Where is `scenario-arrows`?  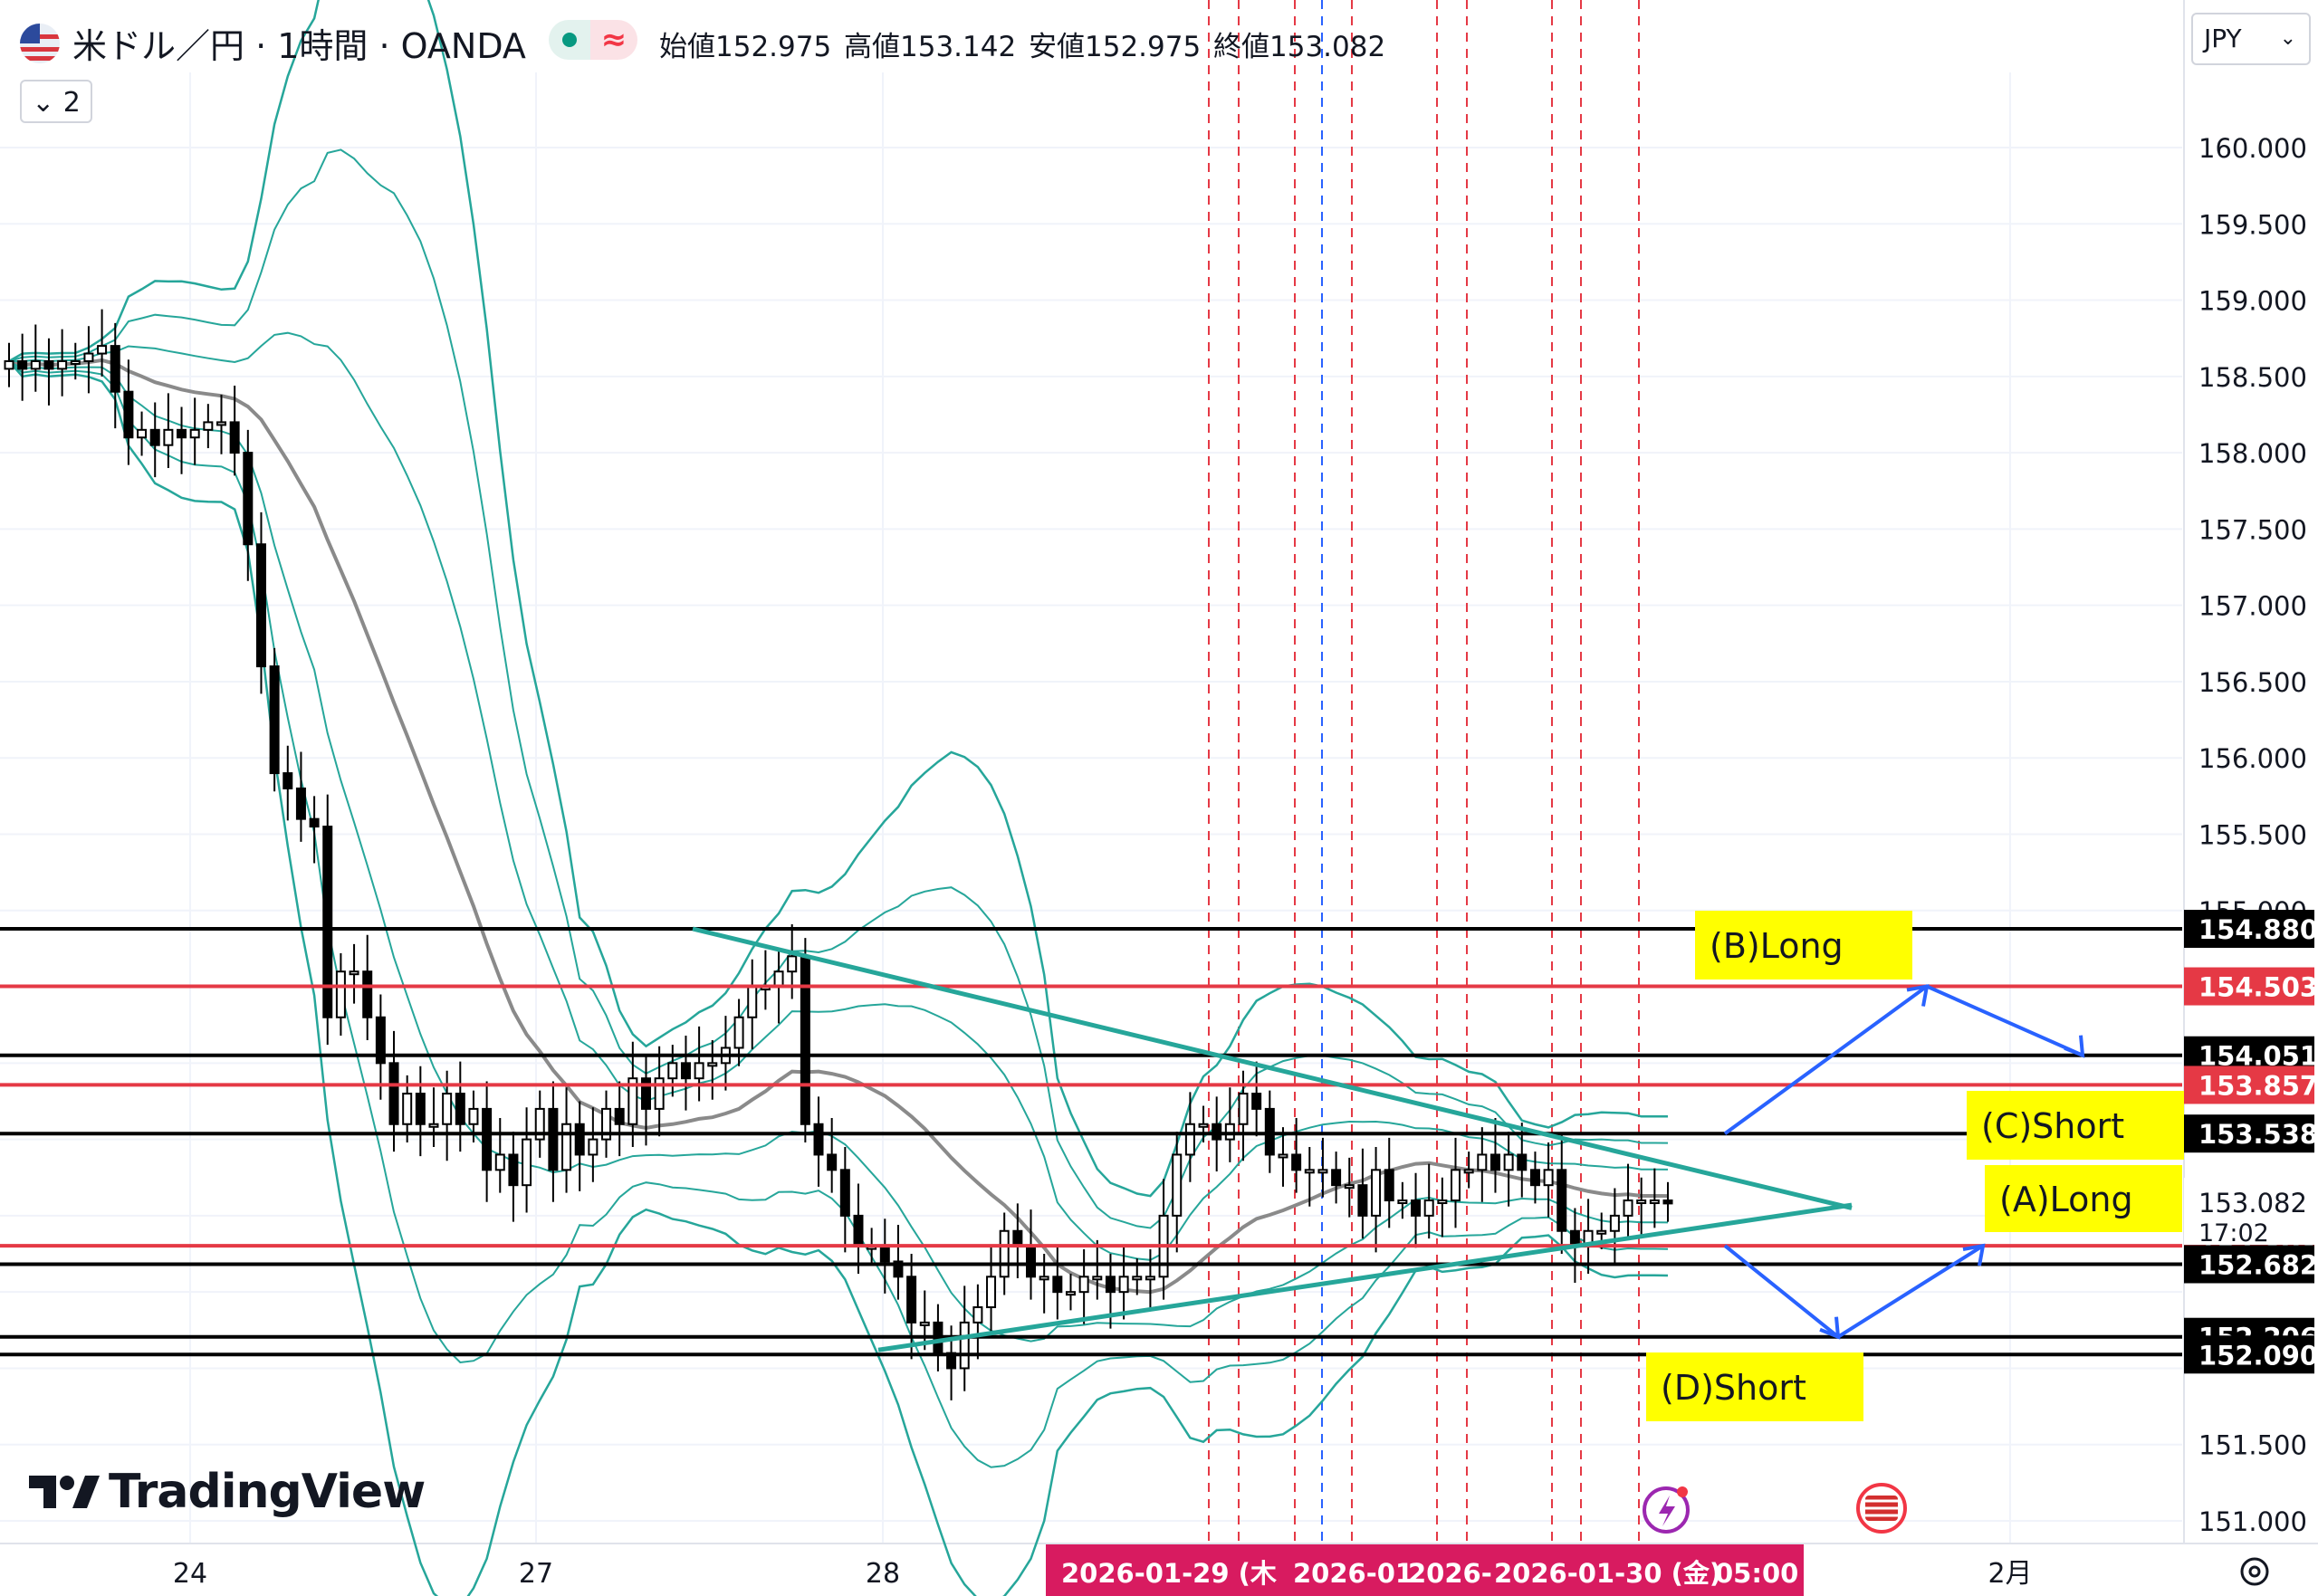 scenario-arrows is located at coordinates (1904, 1162).